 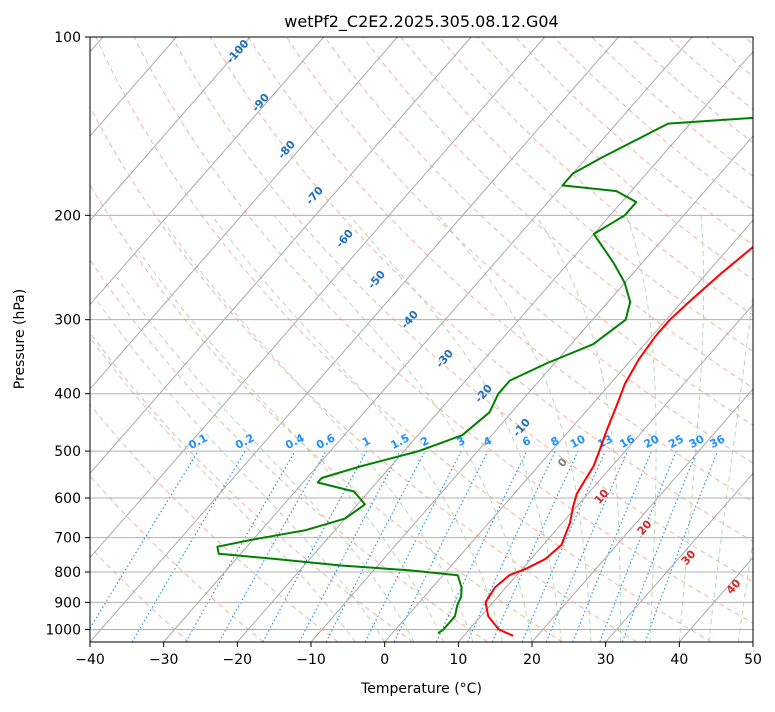 What do you see at coordinates (532, 660) in the screenshot?
I see `x-tick-label: 20` at bounding box center [532, 660].